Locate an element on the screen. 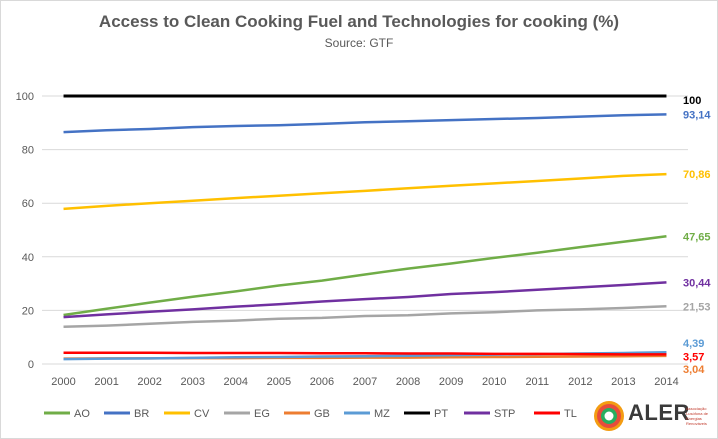  x-tick-label: 2009 is located at coordinates (451, 382).